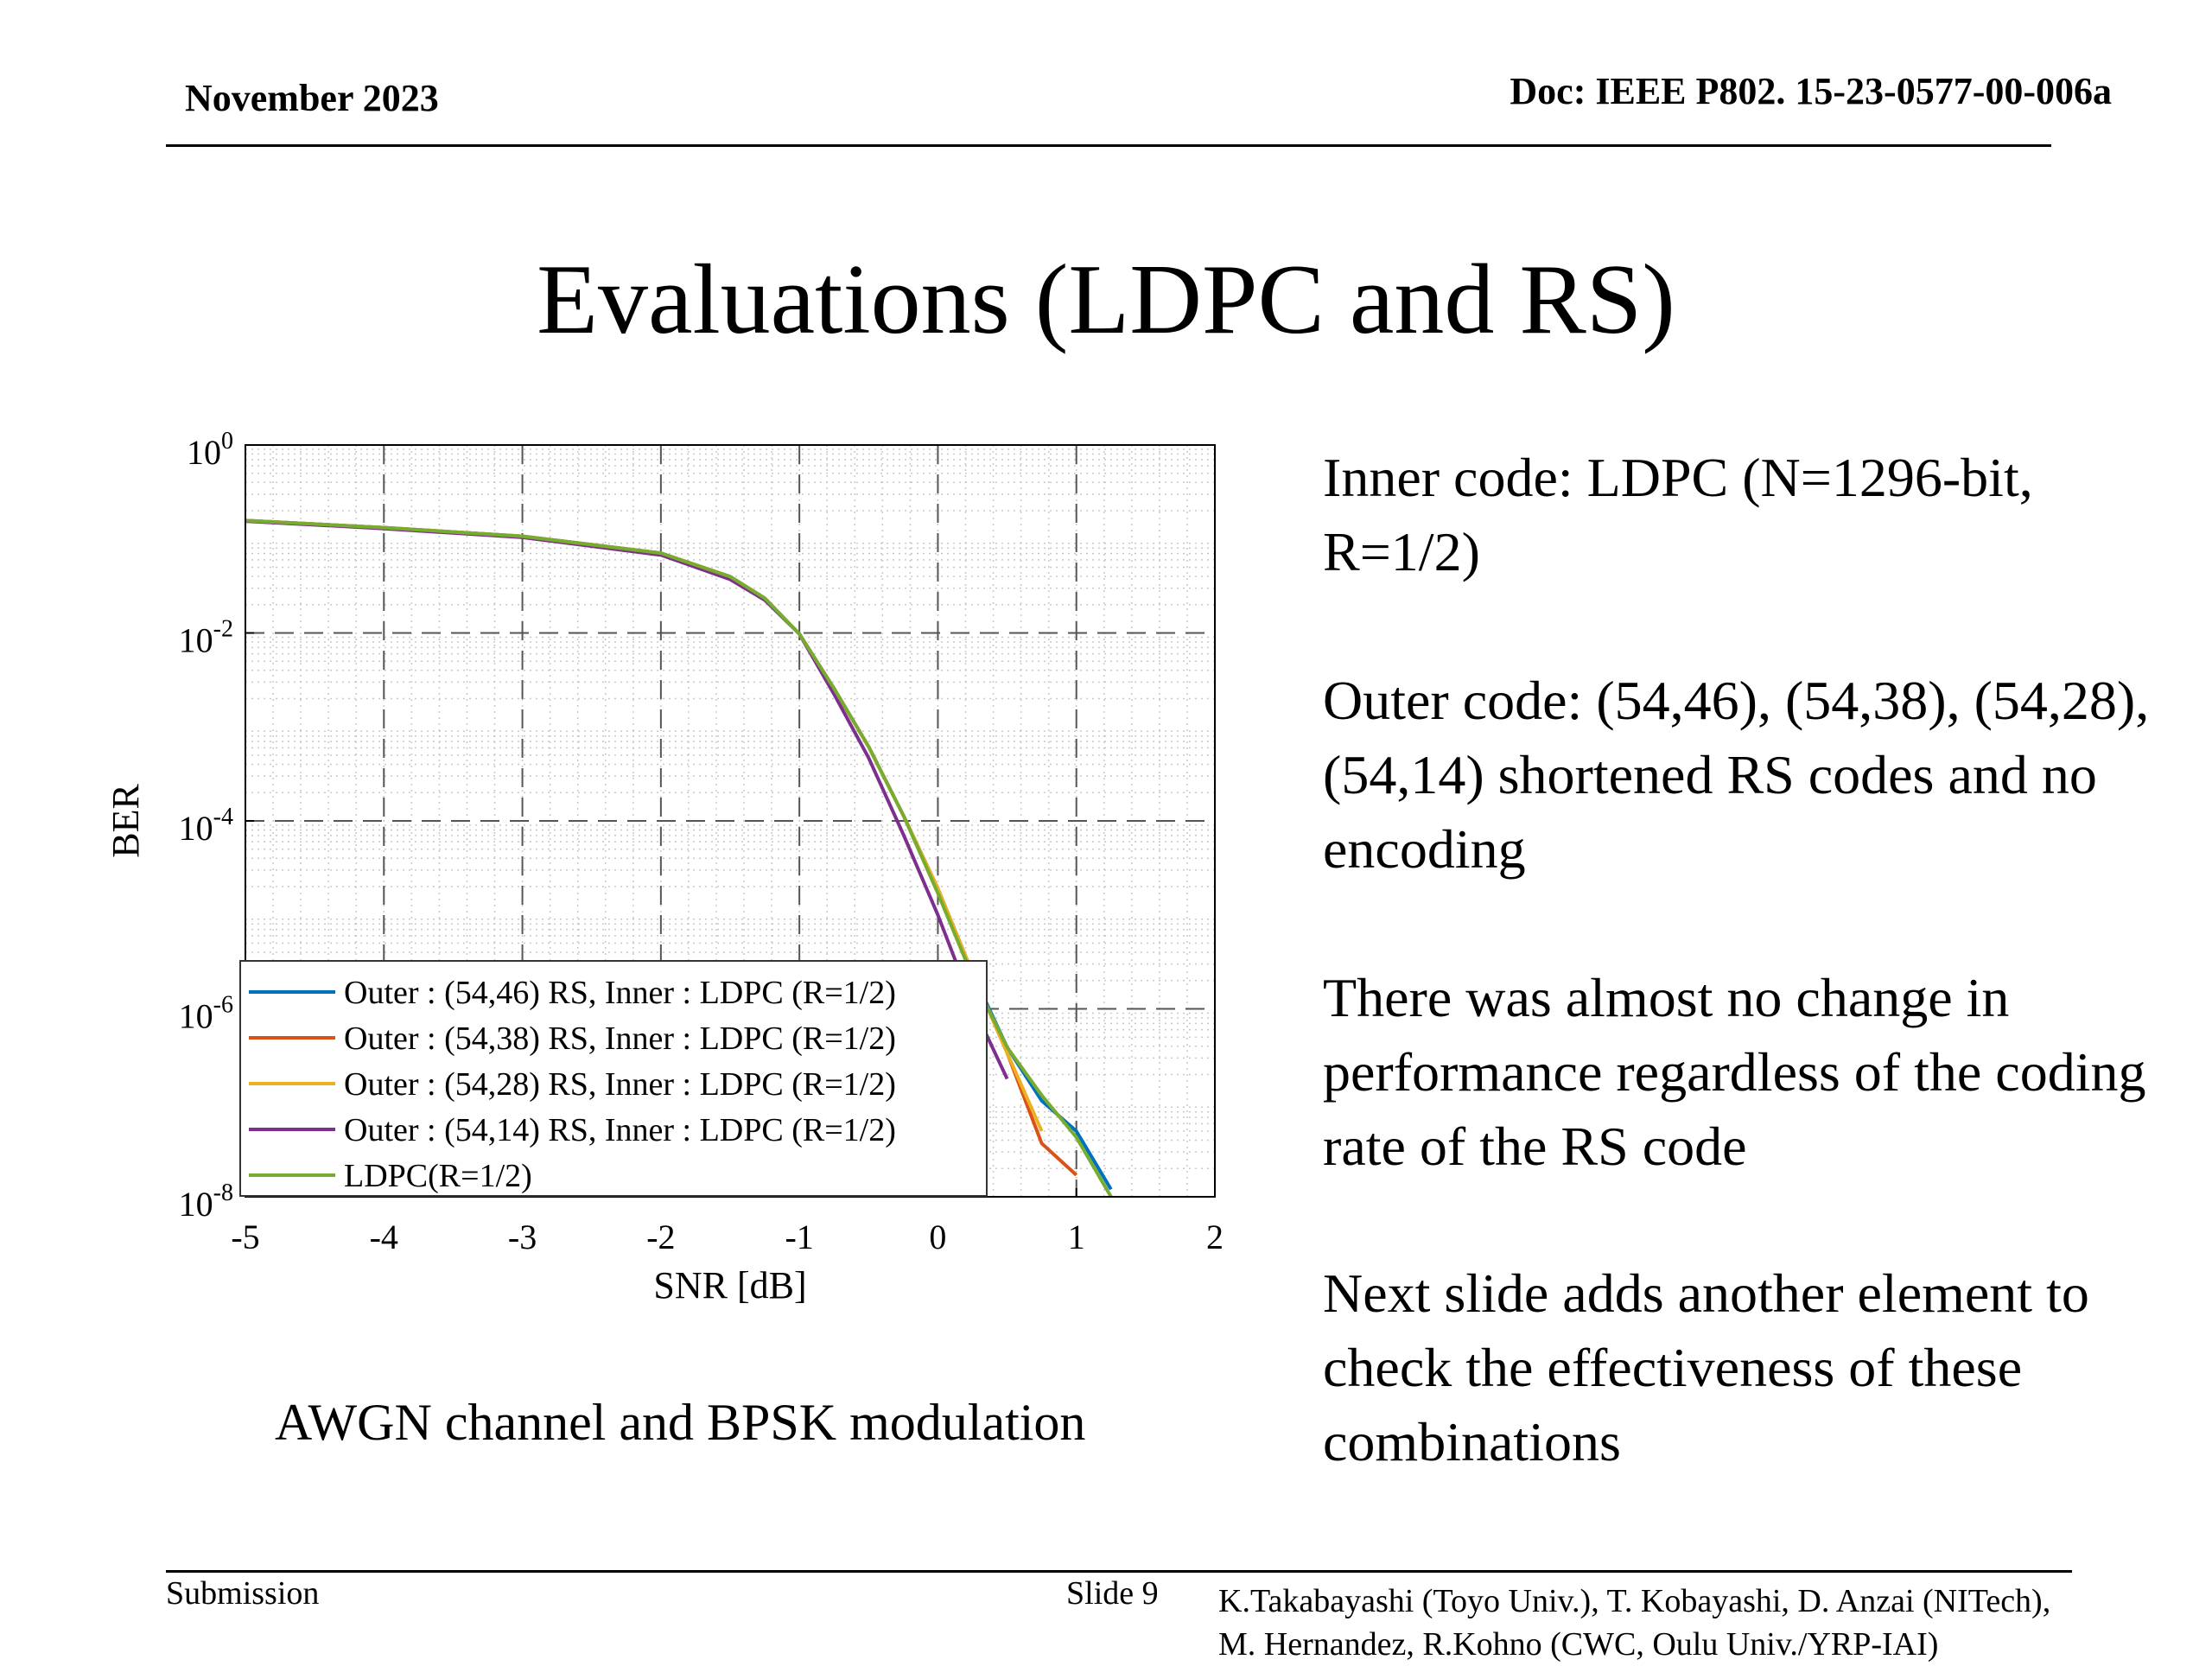 This screenshot has width=2212, height=1666. What do you see at coordinates (206, 638) in the screenshot?
I see `y-tick-label: 10⁻²` at bounding box center [206, 638].